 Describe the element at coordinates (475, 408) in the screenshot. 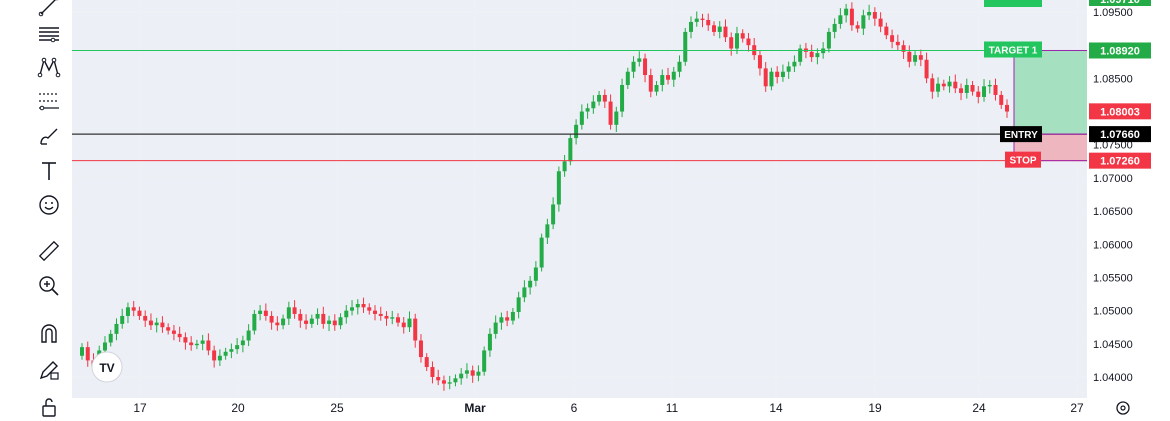

I see `time-axis-label: Mar` at that location.